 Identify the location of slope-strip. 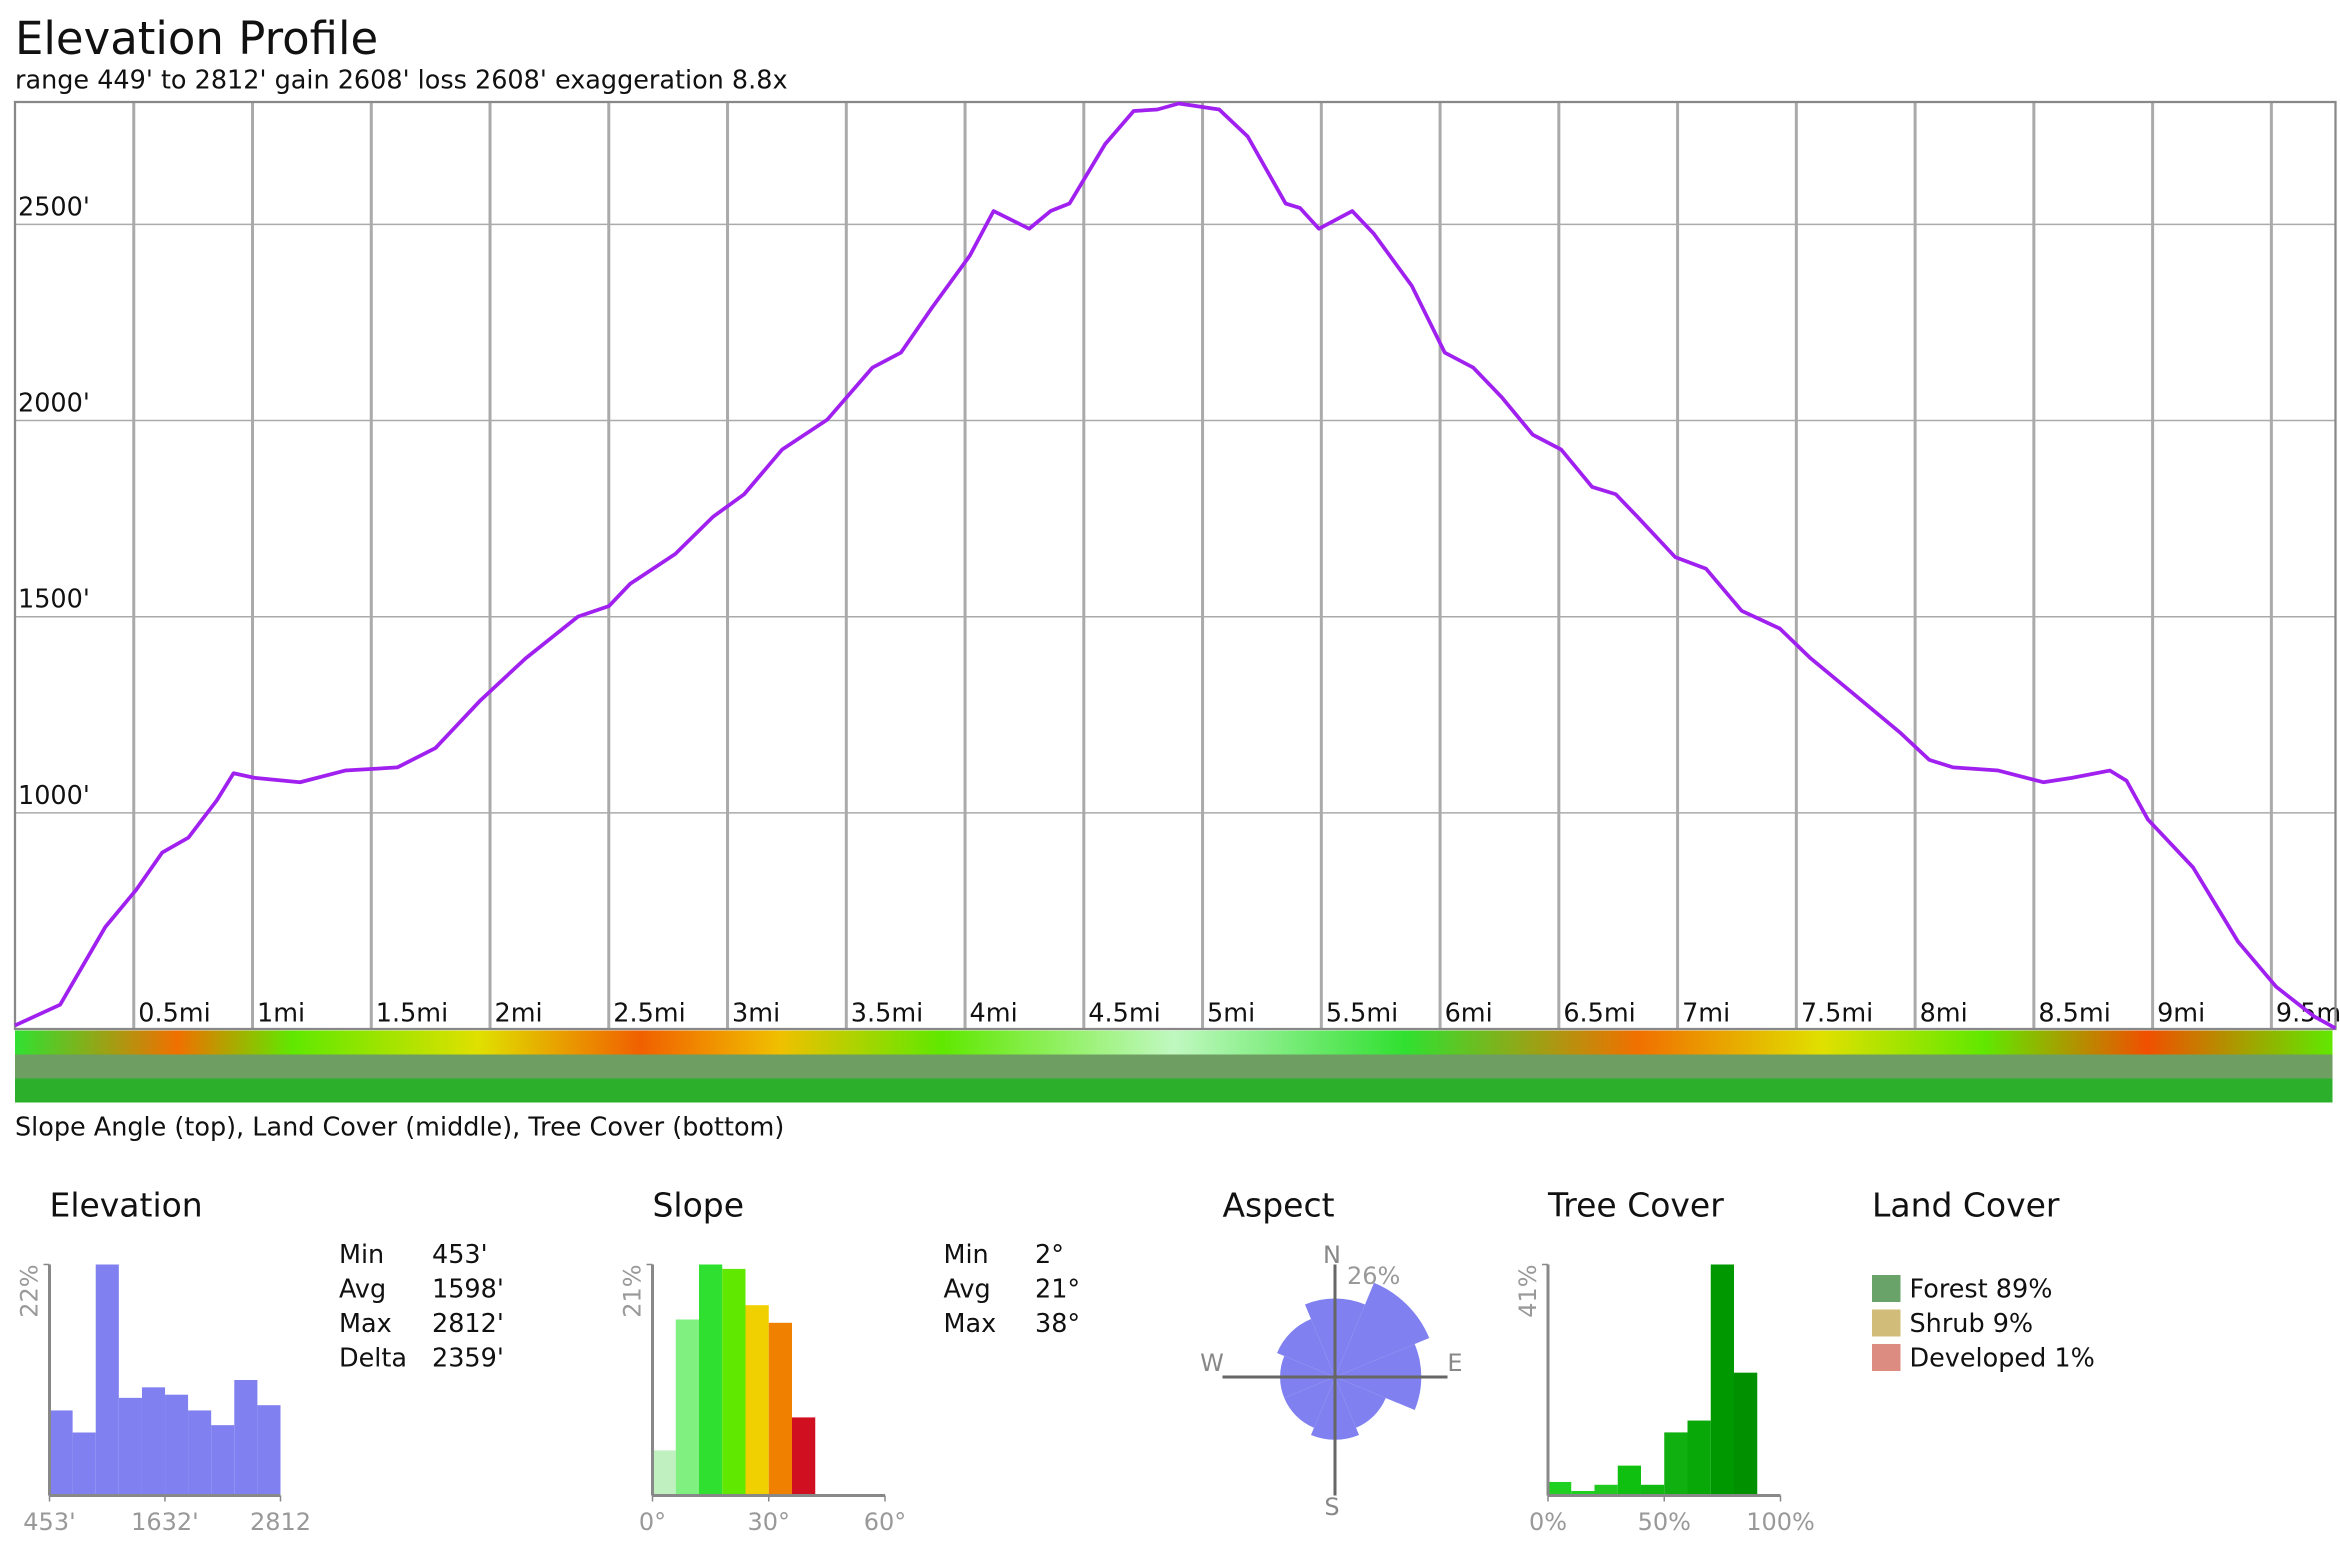
(1174, 1042).